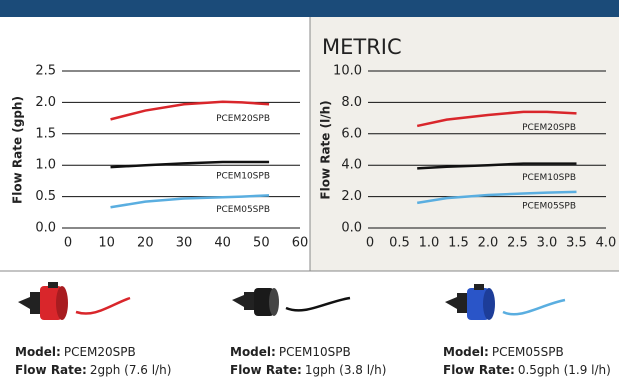 Image resolution: width=619 pixels, height=383 pixels. What do you see at coordinates (488, 243) in the screenshot?
I see `x-tick-label: 2.0` at bounding box center [488, 243].